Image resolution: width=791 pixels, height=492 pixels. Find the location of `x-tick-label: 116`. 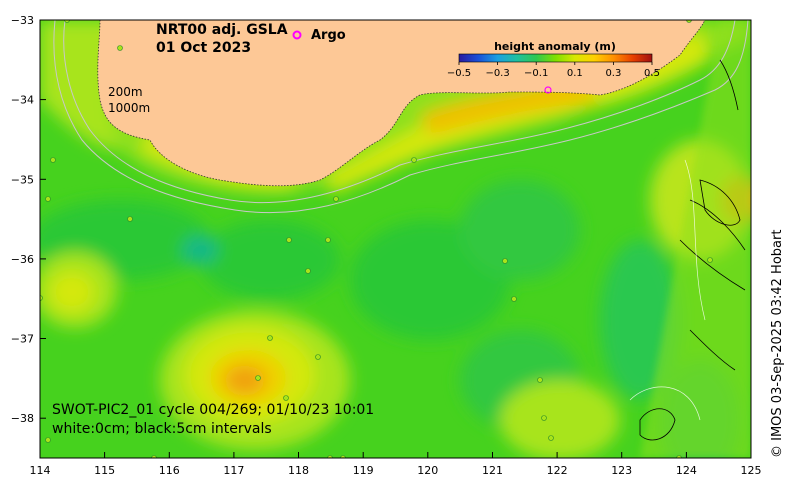

x-tick-label: 116 is located at coordinates (169, 470).